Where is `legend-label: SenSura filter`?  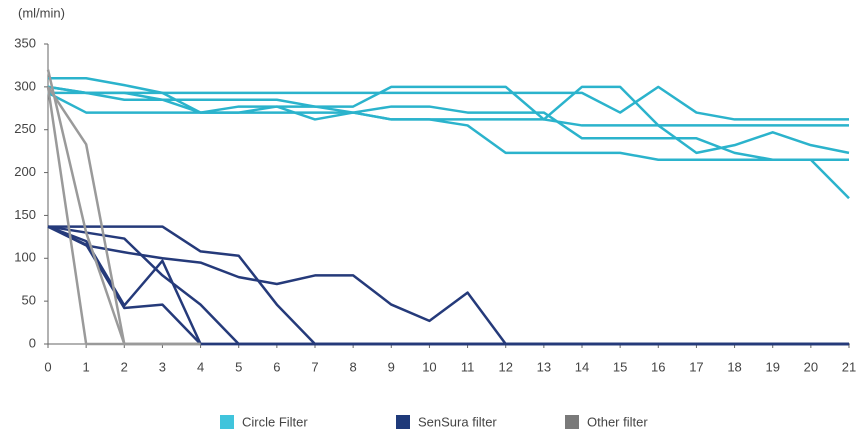
legend-label: SenSura filter is located at coordinates (457, 421).